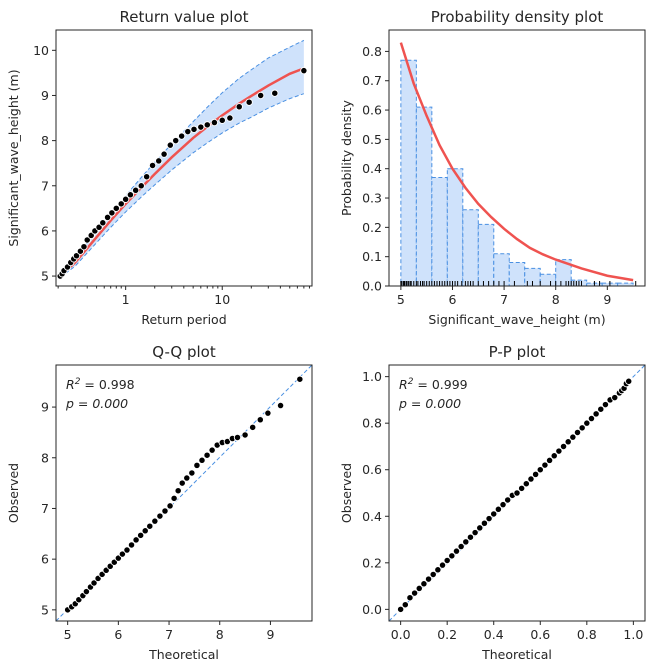 This screenshot has width=658, height=671. I want to click on confidence-band, so click(182, 159).